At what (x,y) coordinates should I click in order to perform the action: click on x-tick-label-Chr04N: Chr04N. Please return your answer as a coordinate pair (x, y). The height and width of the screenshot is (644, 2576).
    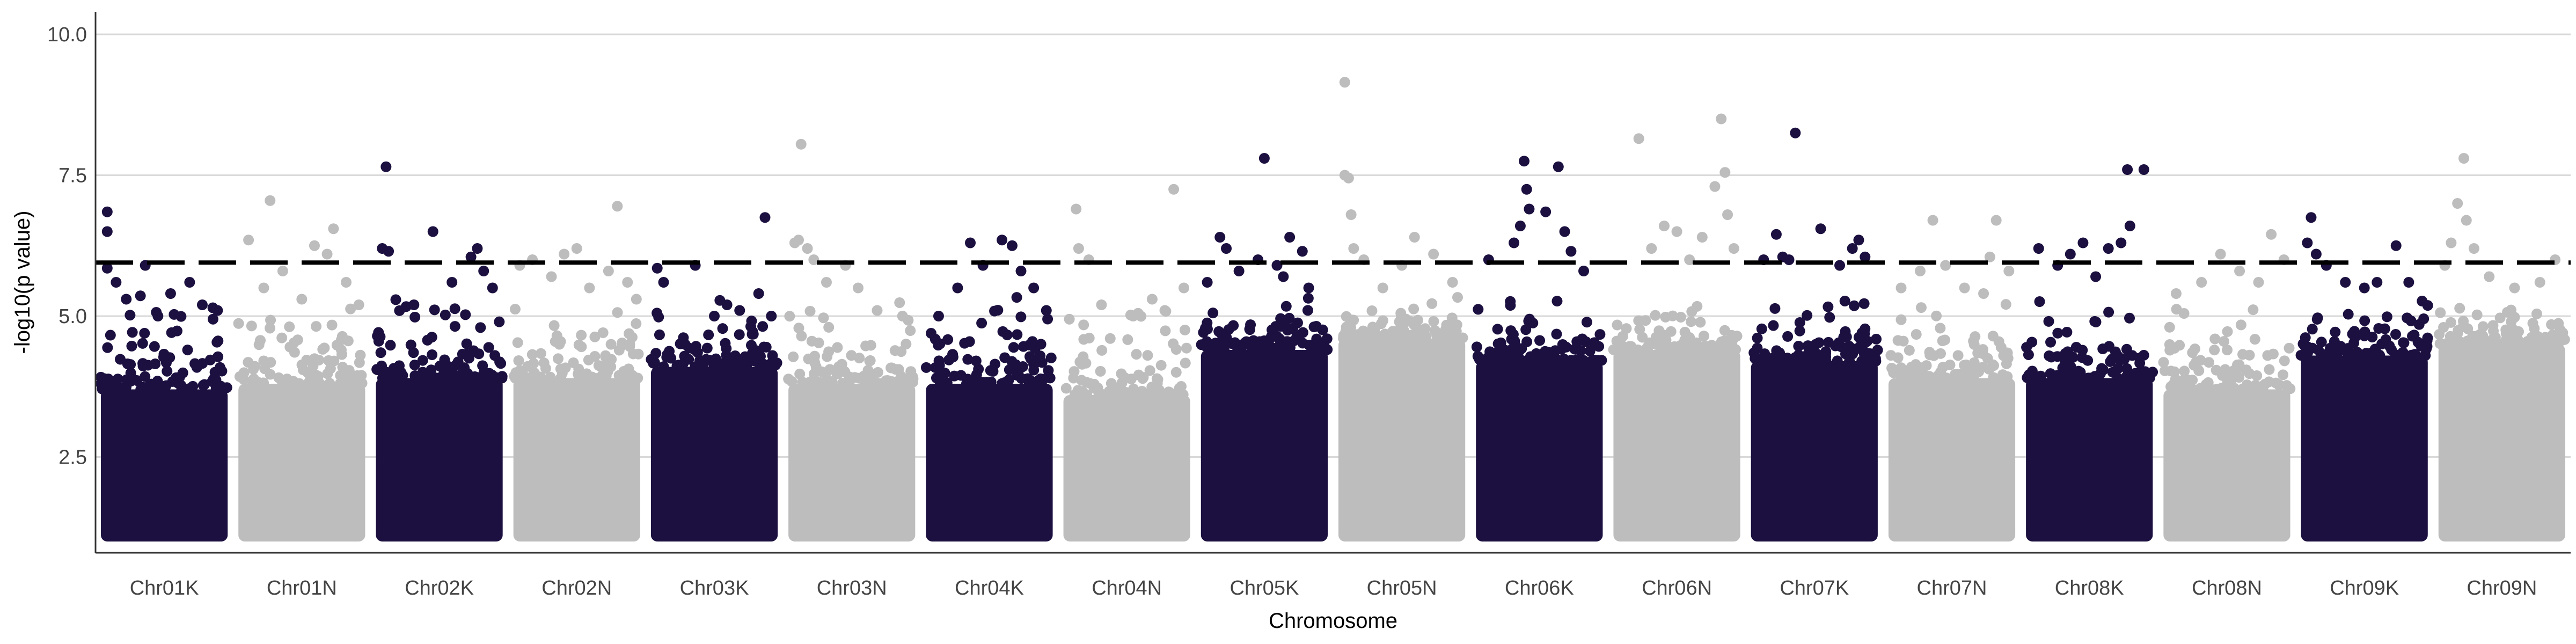
    Looking at the image, I should click on (1127, 588).